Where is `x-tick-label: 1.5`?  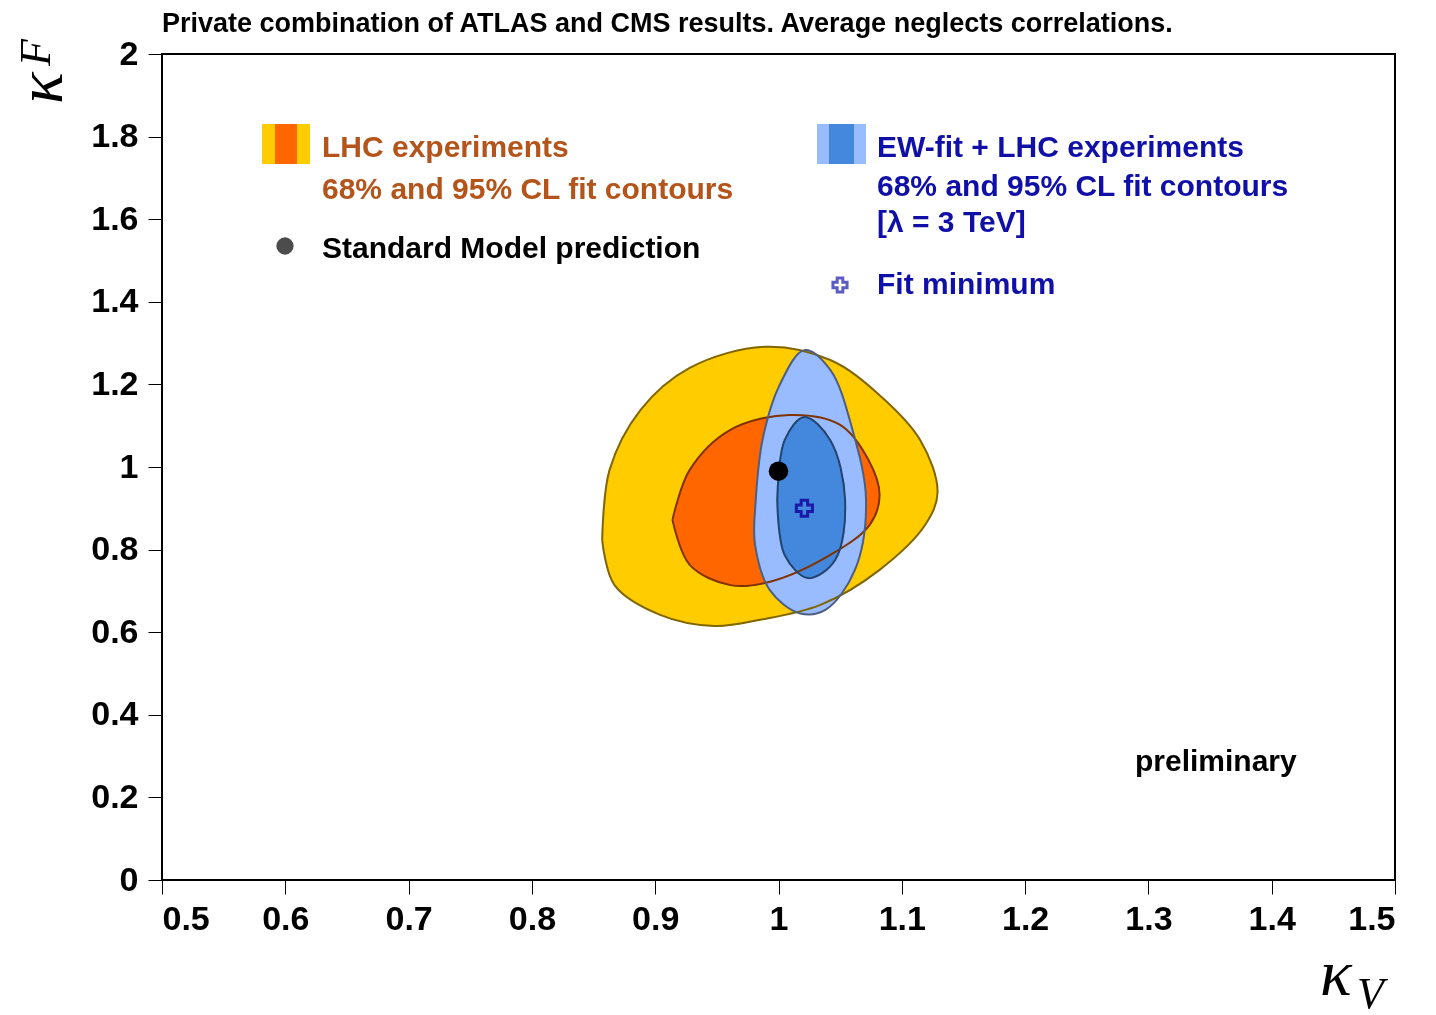 x-tick-label: 1.5 is located at coordinates (1372, 917).